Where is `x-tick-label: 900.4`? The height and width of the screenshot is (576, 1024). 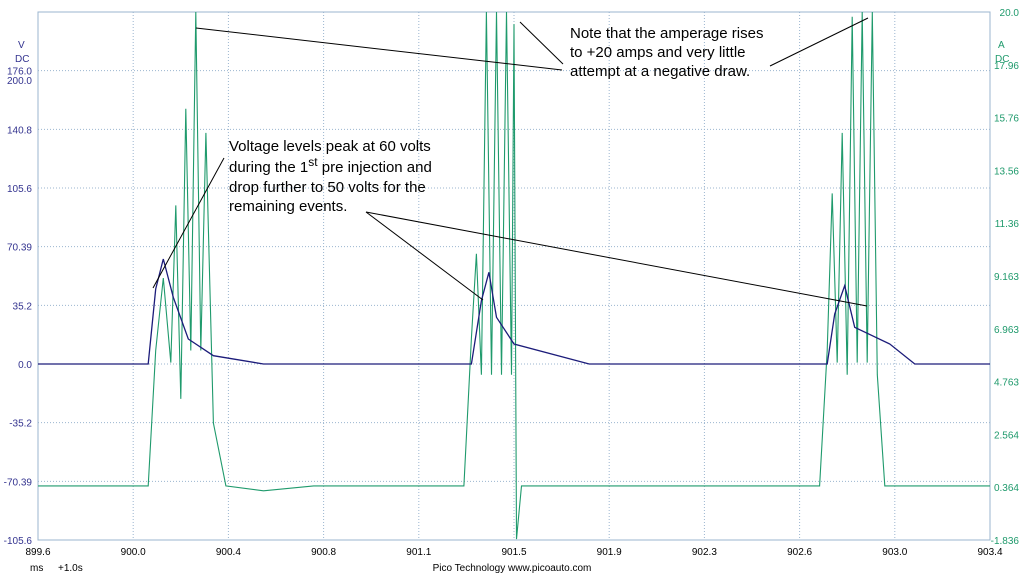 x-tick-label: 900.4 is located at coordinates (228, 552).